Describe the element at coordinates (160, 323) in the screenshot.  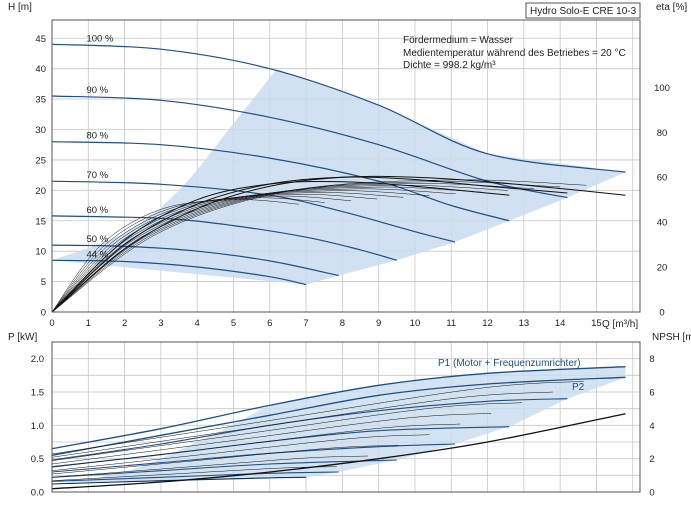
I see `x-tick-label: 3` at that location.